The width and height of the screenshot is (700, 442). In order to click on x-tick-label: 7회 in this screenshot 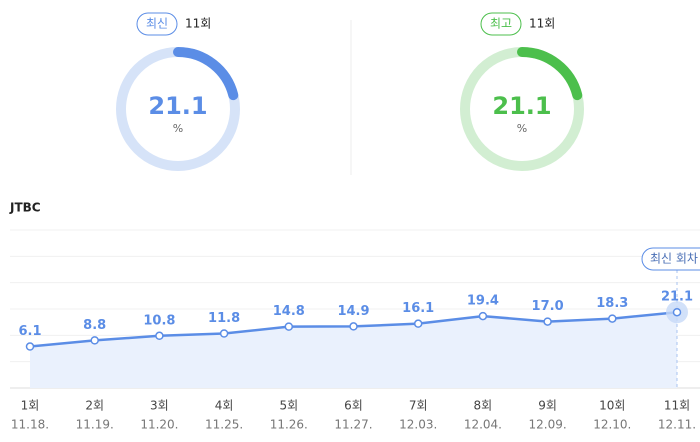, I will do `click(418, 406)`.